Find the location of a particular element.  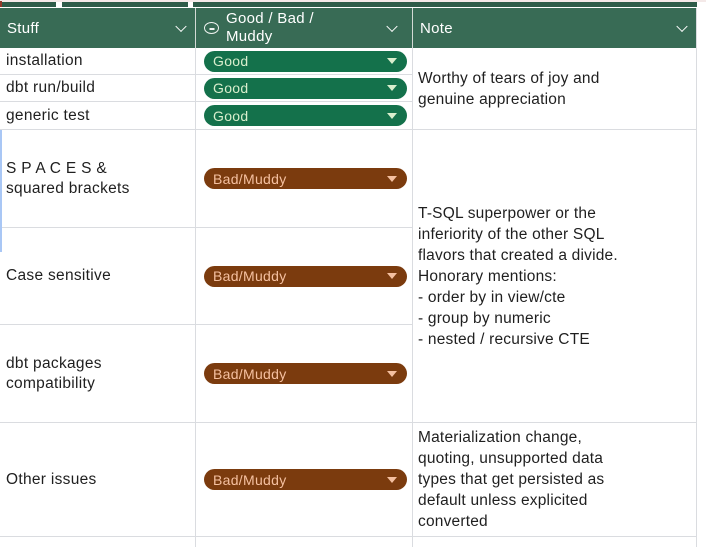

stuff-cell: S P A C E S & squared brackets is located at coordinates (98, 179).